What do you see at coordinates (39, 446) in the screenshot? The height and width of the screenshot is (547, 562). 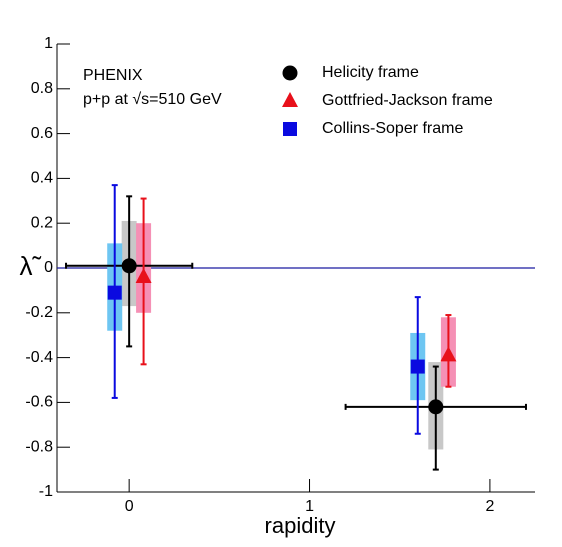 I see `y-tick-label: -0.8` at bounding box center [39, 446].